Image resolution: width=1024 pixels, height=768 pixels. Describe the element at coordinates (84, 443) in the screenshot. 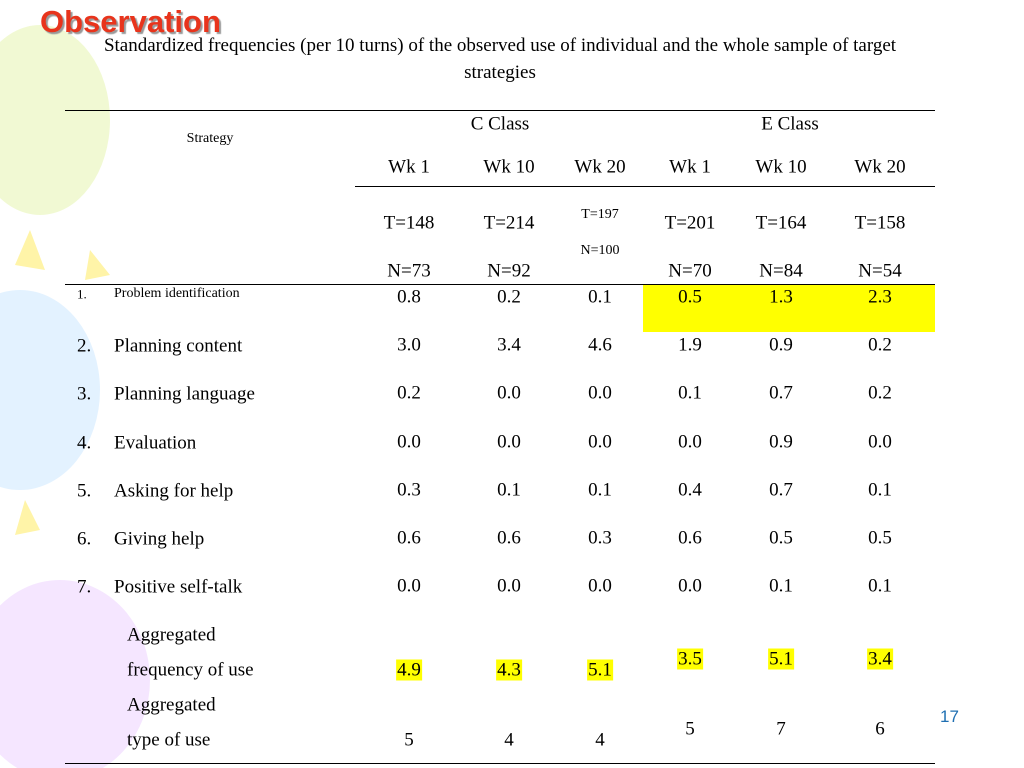

I see `row-number: 4.` at that location.